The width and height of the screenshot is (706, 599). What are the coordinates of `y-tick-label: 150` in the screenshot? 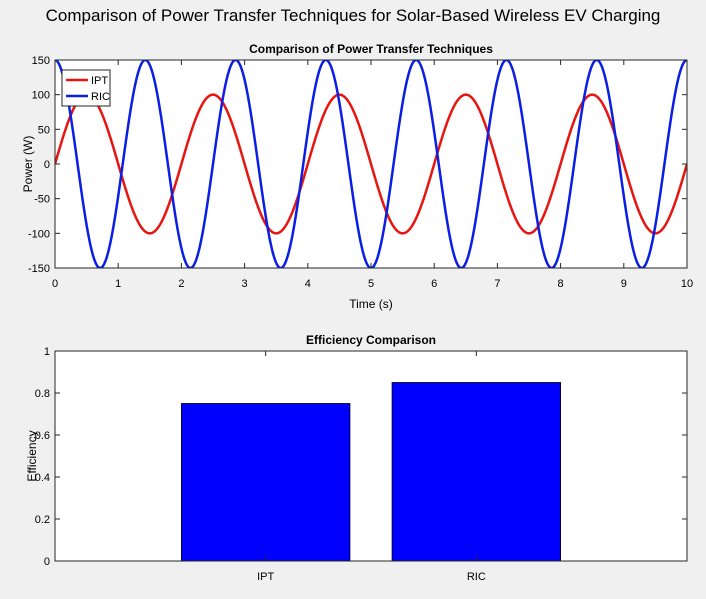 It's located at (41, 61).